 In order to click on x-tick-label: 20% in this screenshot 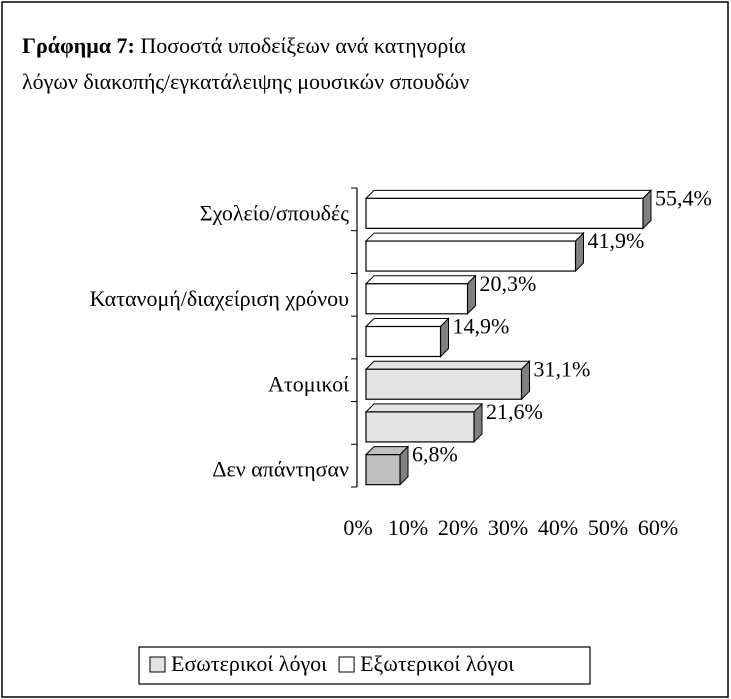, I will do `click(458, 527)`.